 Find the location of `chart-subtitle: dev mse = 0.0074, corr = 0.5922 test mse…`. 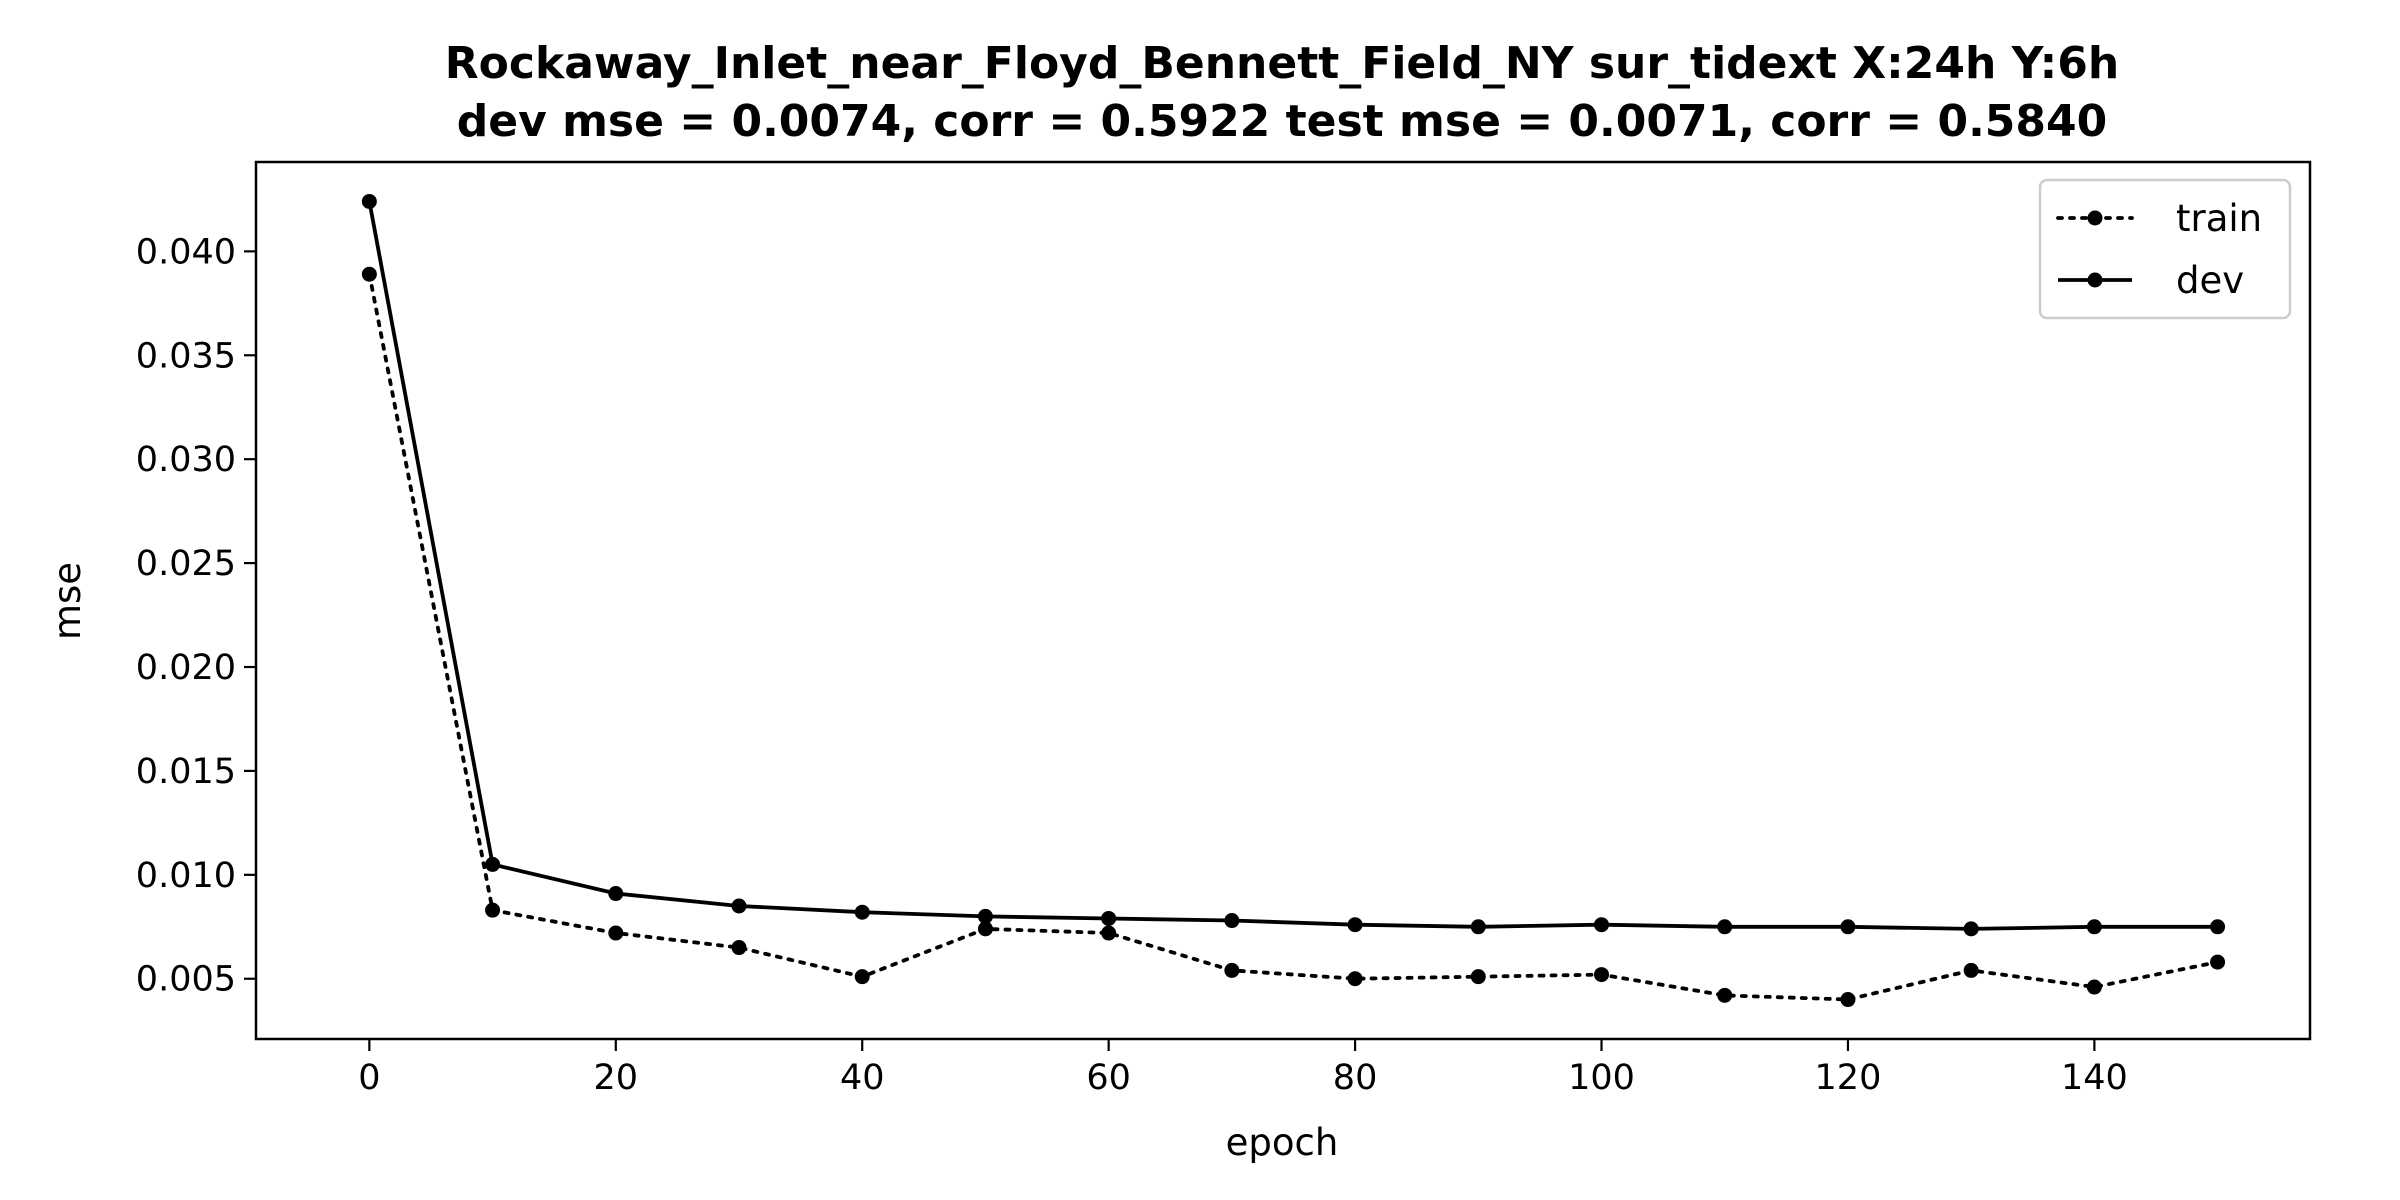

chart-subtitle: dev mse = 0.0074, corr = 0.5922 test mse… is located at coordinates (1282, 121).